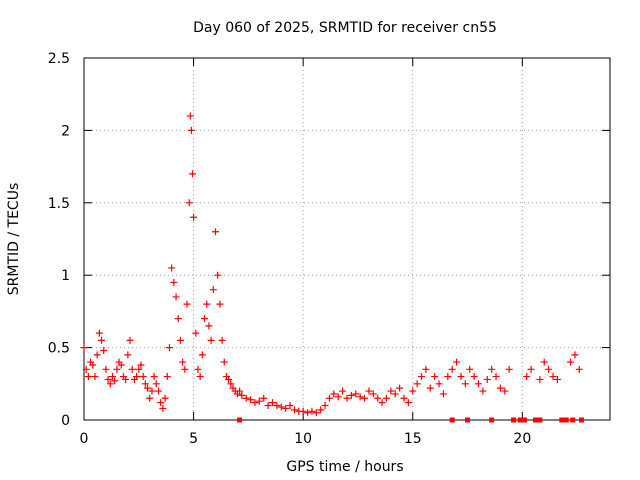 This screenshot has height=480, width=640. Describe the element at coordinates (59, 204) in the screenshot. I see `y-tick-label: 1.5` at that location.